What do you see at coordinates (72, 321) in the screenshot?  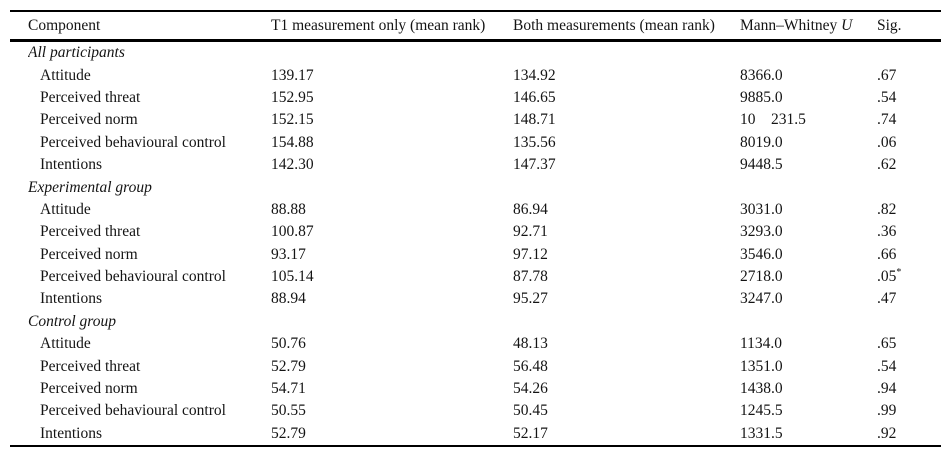 I see `section-label: Control group` at bounding box center [72, 321].